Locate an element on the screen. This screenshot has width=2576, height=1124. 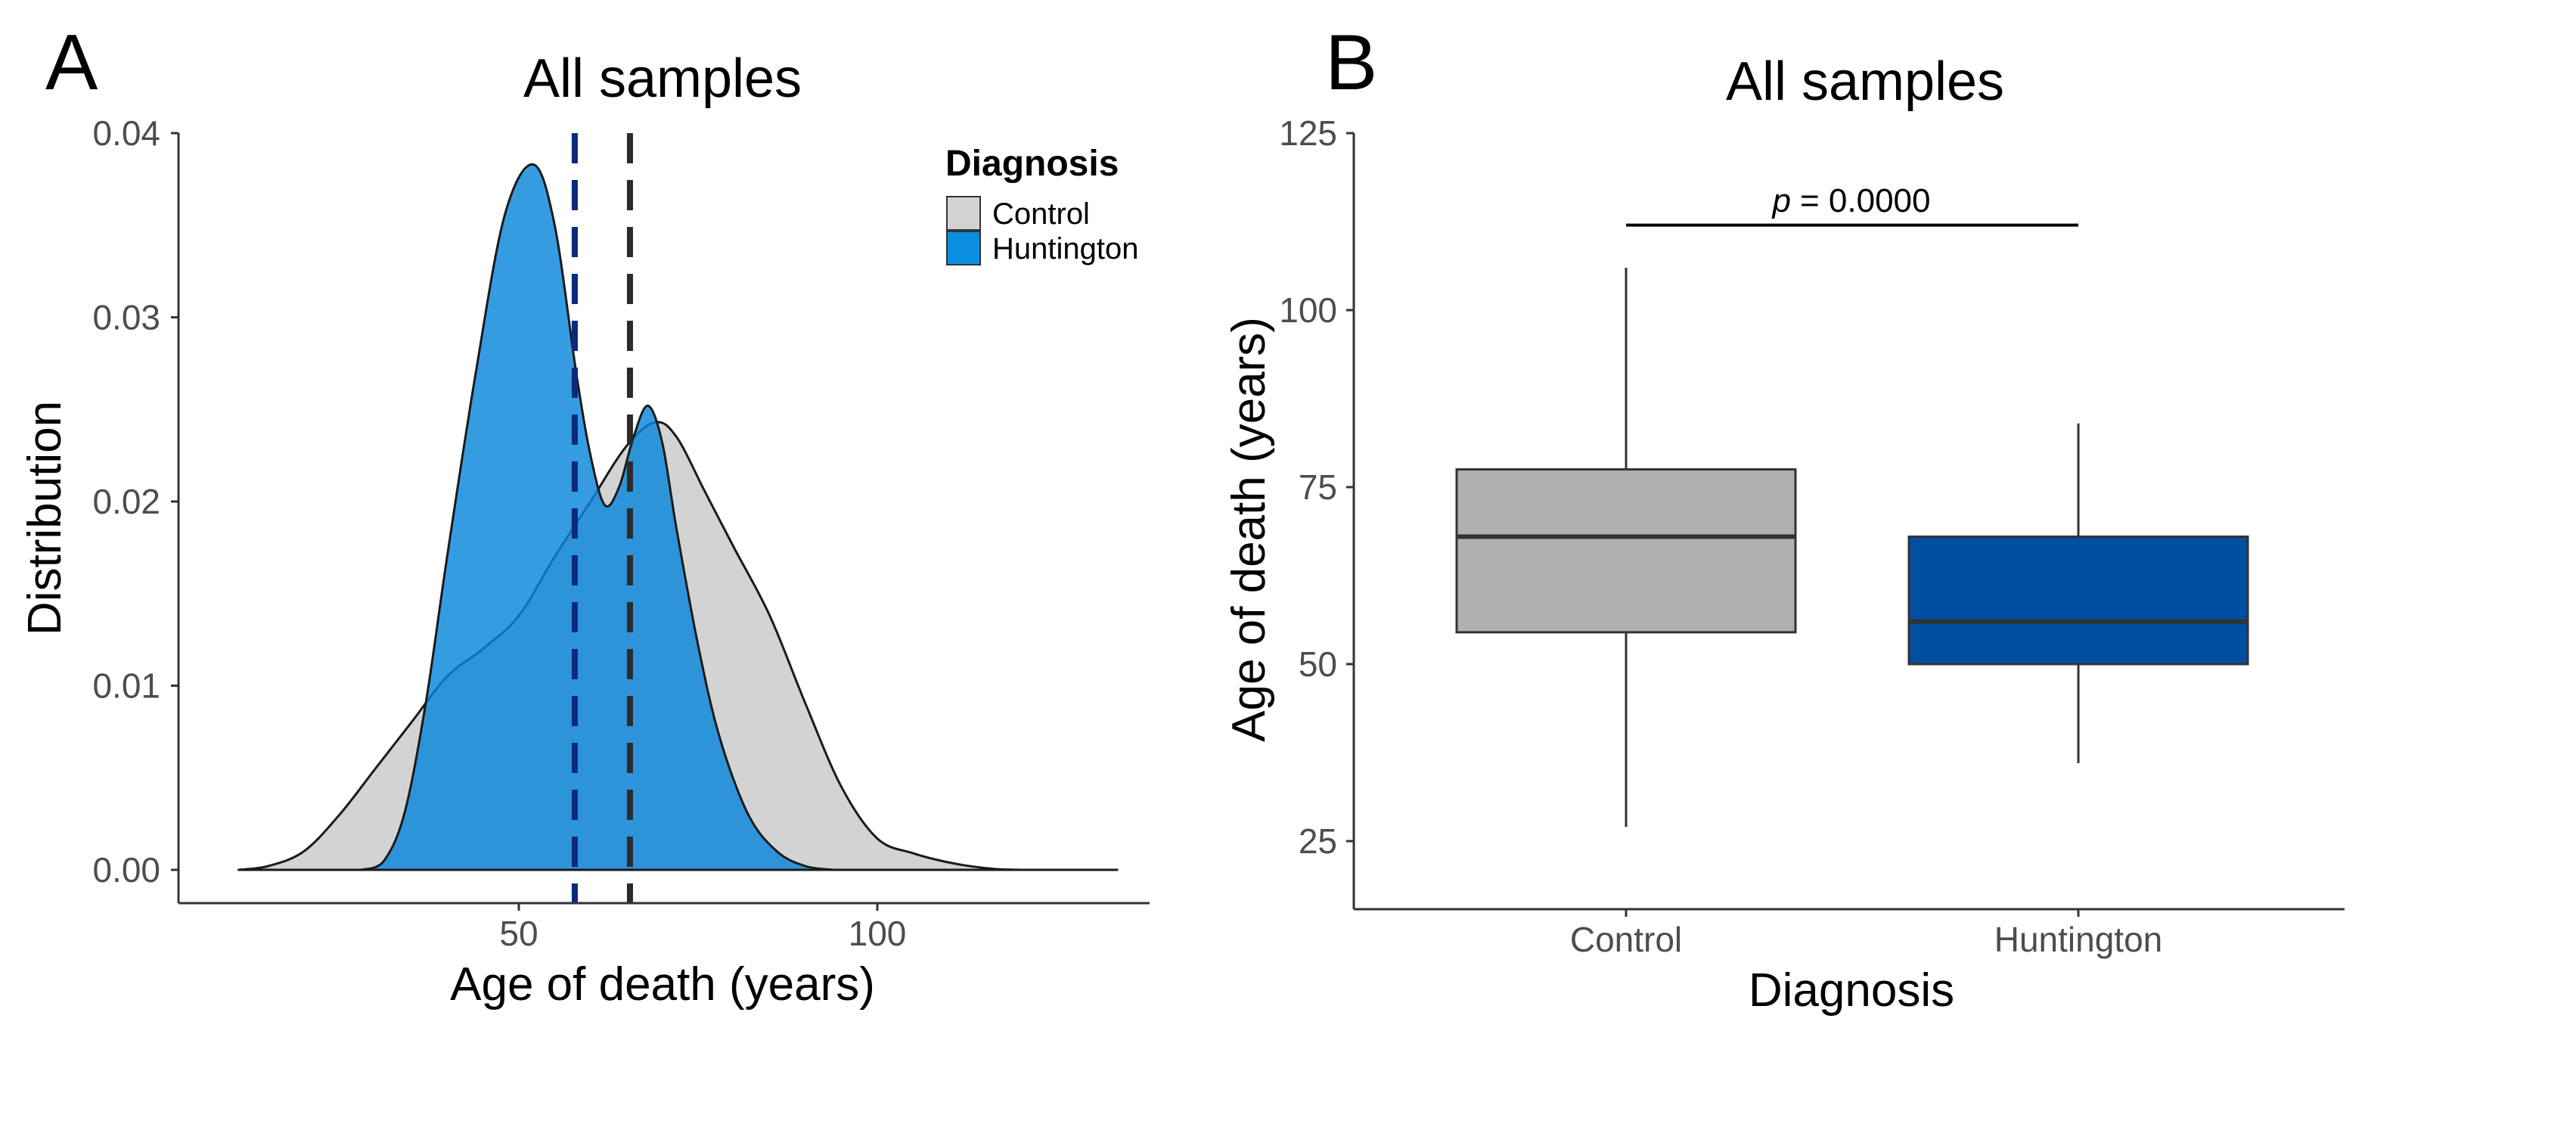
p-symbol: p is located at coordinates (1781, 200).